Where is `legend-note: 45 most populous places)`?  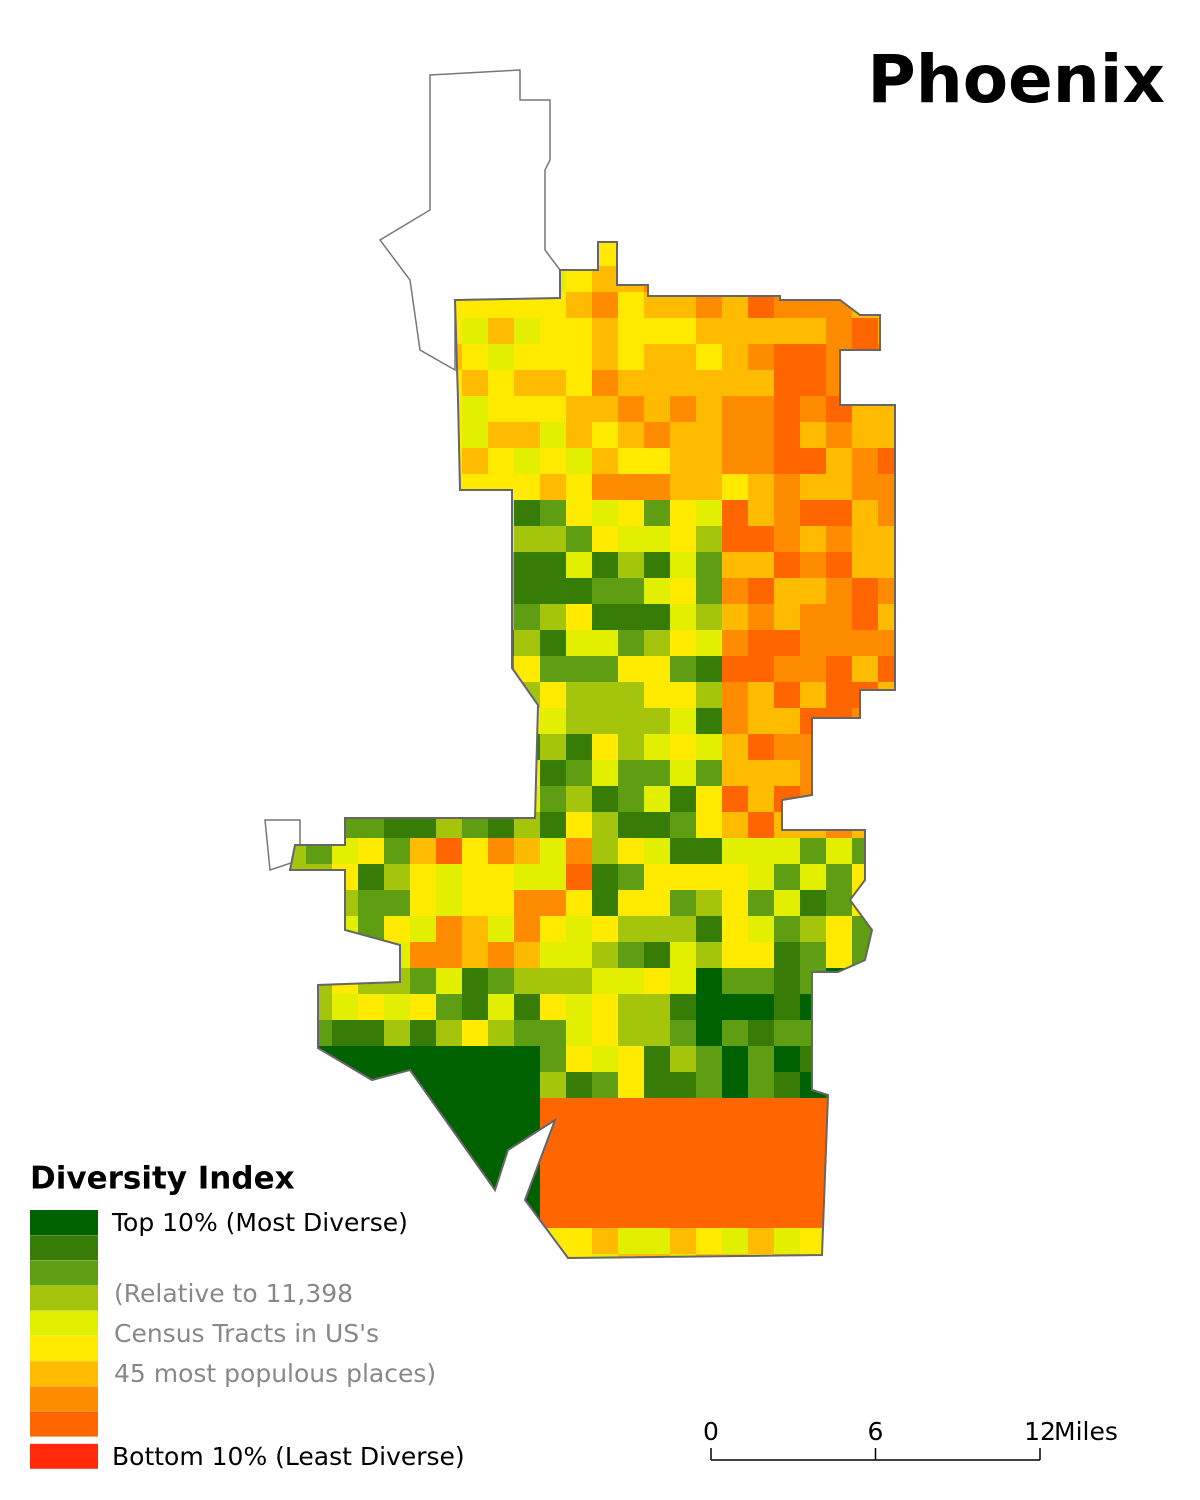
legend-note: 45 most populous places) is located at coordinates (275, 1373).